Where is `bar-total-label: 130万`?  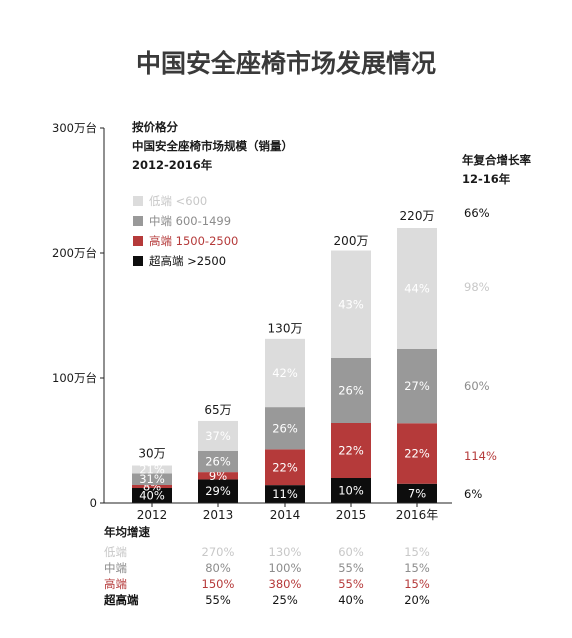
bar-total-label: 130万 is located at coordinates (285, 329).